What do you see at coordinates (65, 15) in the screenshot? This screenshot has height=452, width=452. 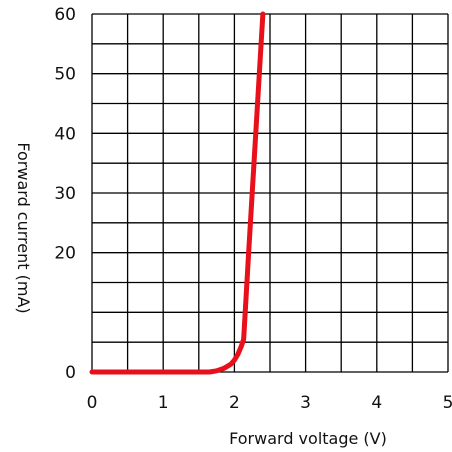 I see `y-tick-label: 60` at bounding box center [65, 15].